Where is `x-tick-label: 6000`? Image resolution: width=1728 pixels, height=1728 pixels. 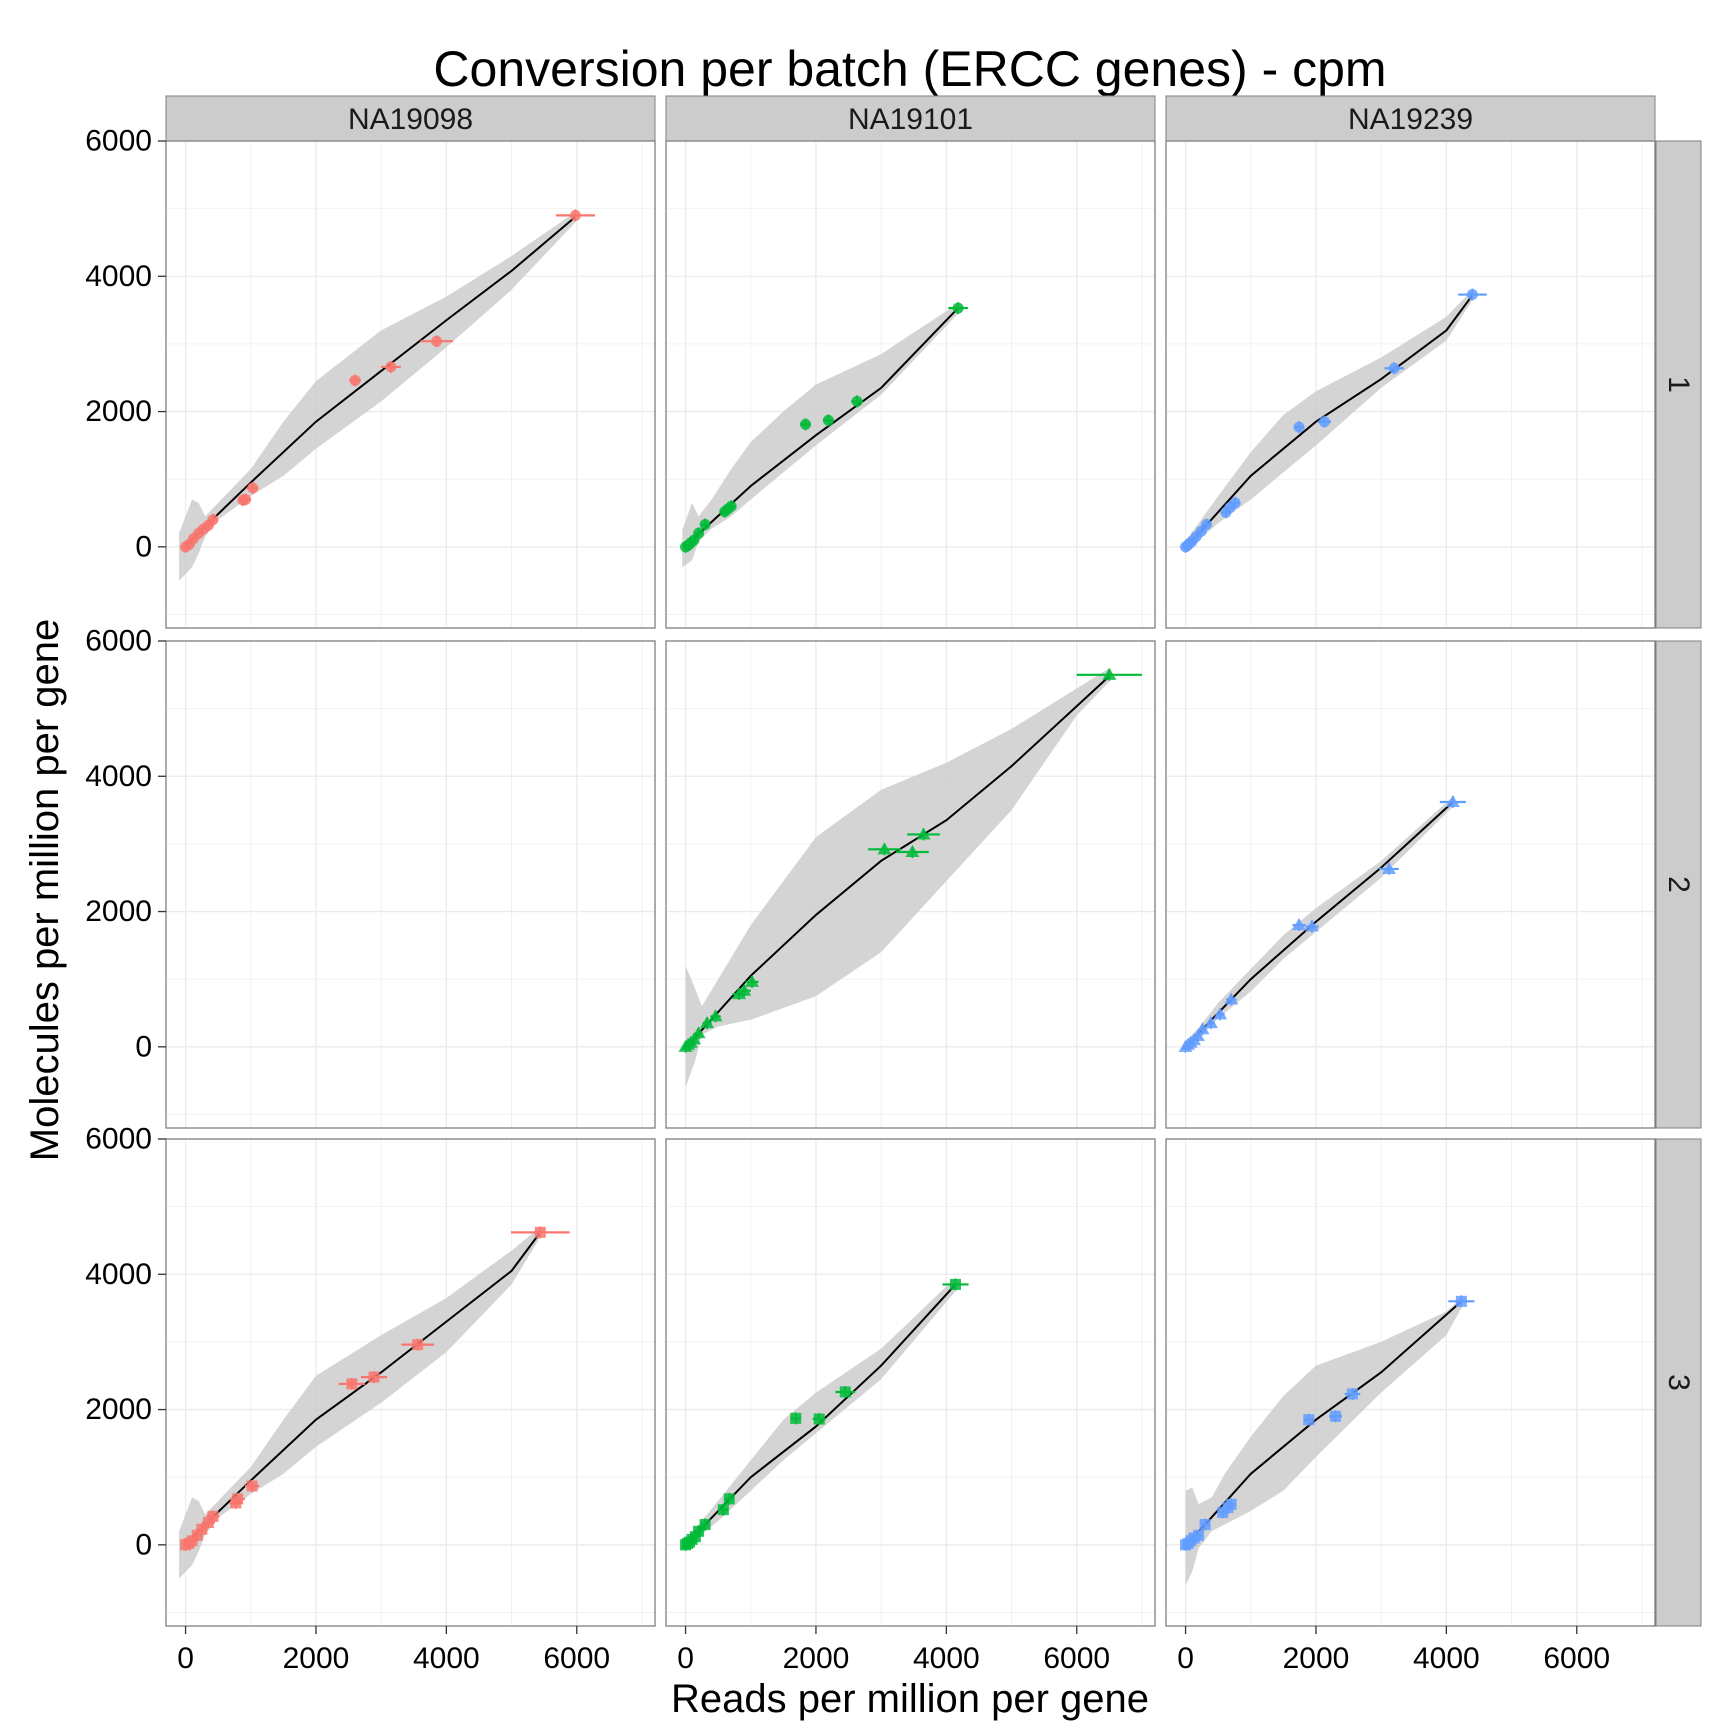 x-tick-label: 6000 is located at coordinates (1076, 1658).